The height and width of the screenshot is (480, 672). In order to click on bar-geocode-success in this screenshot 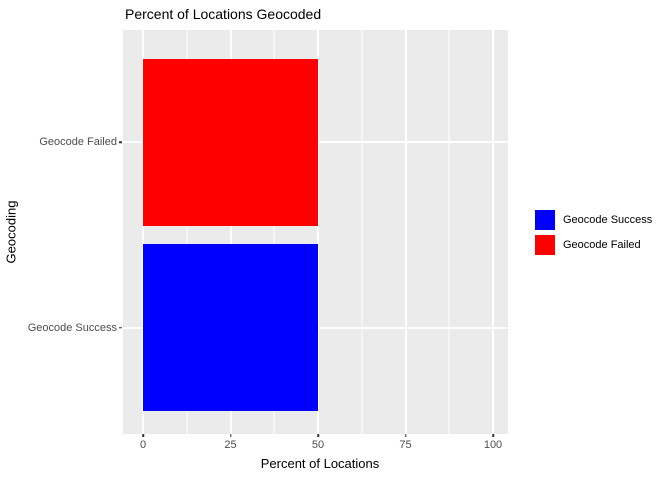, I will do `click(230, 327)`.